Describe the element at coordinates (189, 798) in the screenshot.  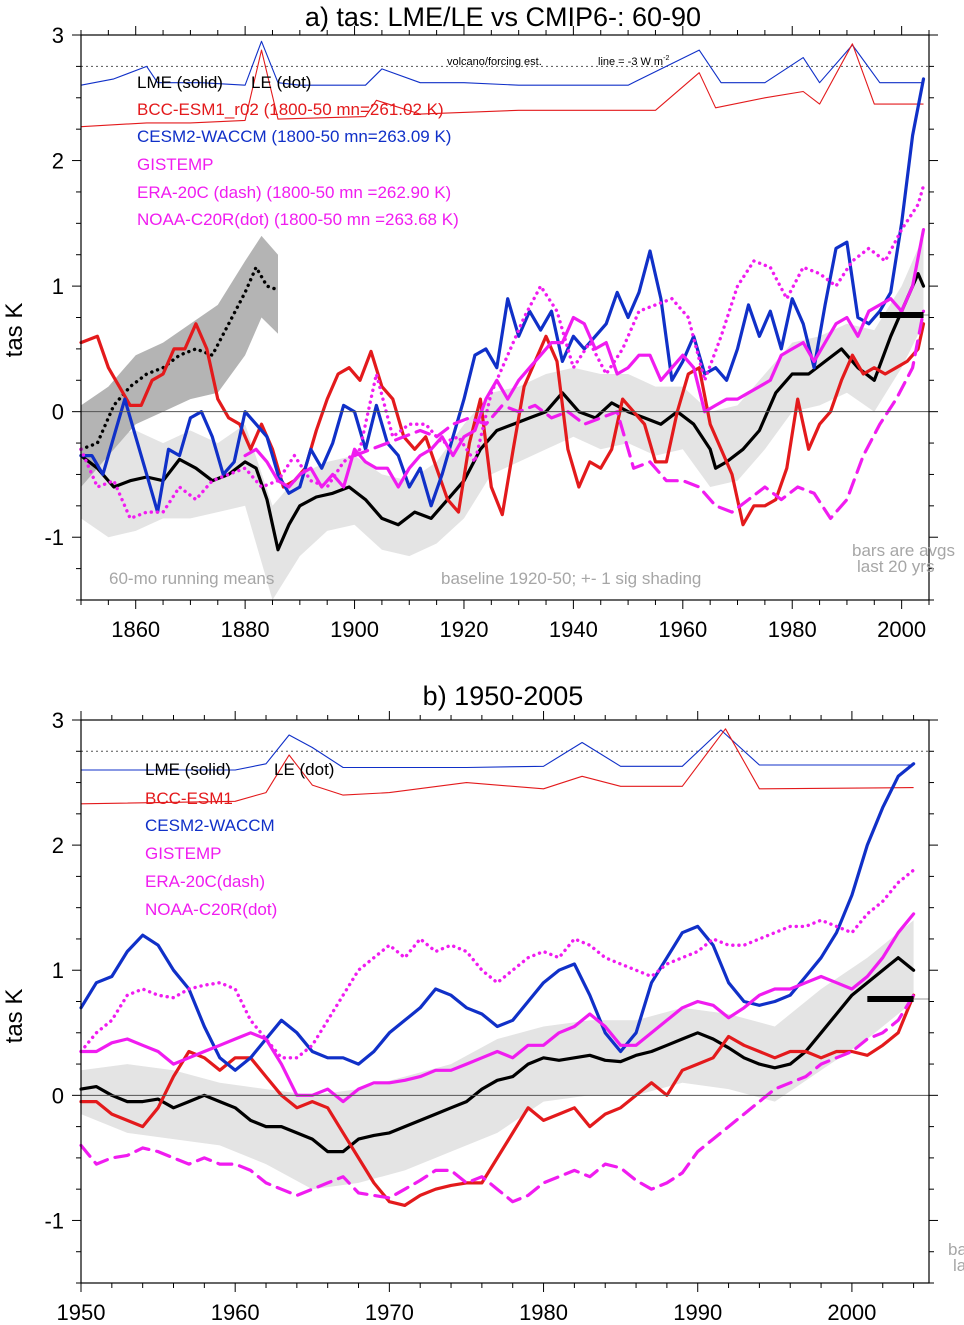
I see `legend-b-bcc: BCC-ESM1` at that location.